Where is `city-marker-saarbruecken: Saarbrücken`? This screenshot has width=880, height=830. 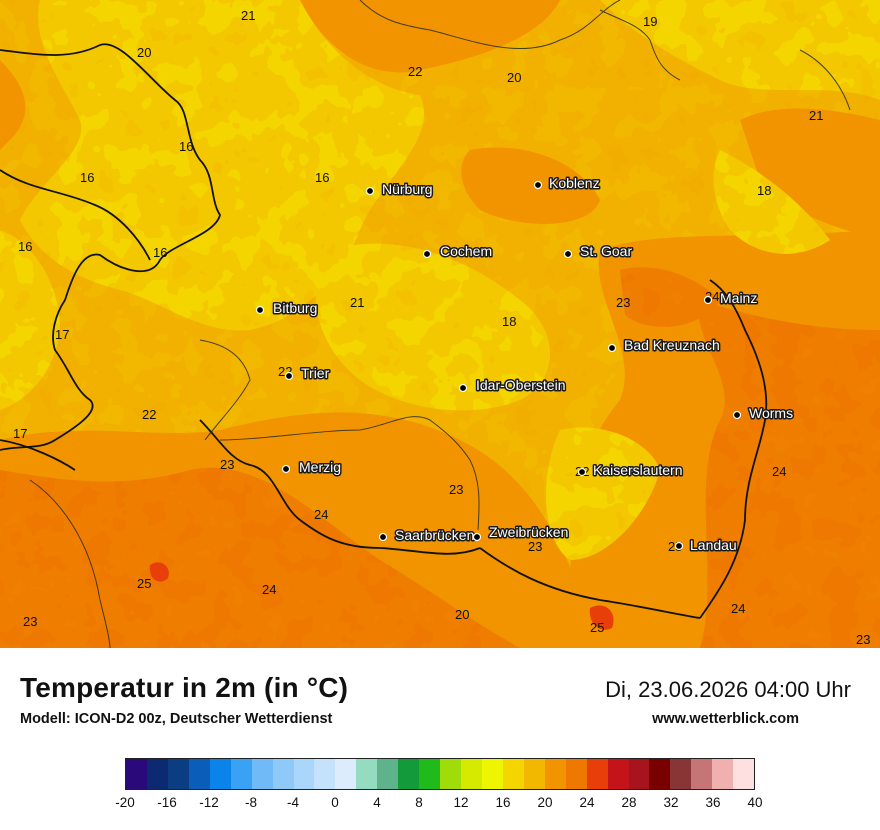 city-marker-saarbruecken: Saarbrücken is located at coordinates (427, 535).